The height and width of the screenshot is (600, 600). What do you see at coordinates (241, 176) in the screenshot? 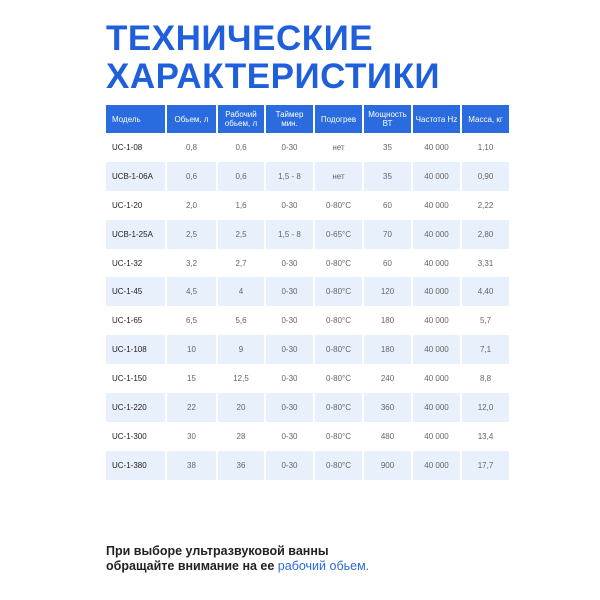
I see `table-cell: 0,6` at bounding box center [241, 176].